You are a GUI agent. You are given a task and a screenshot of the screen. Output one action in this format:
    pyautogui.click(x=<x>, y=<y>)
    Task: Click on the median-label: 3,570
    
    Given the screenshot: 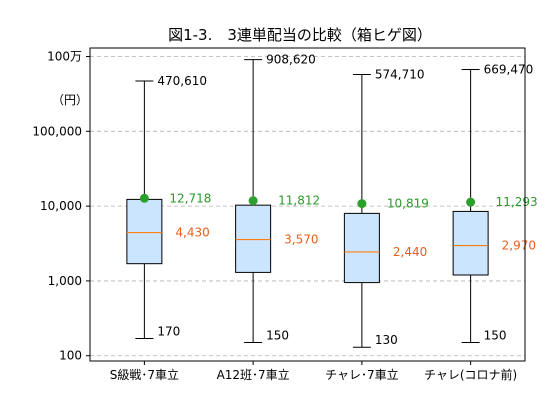 What is the action you would take?
    pyautogui.click(x=301, y=240)
    